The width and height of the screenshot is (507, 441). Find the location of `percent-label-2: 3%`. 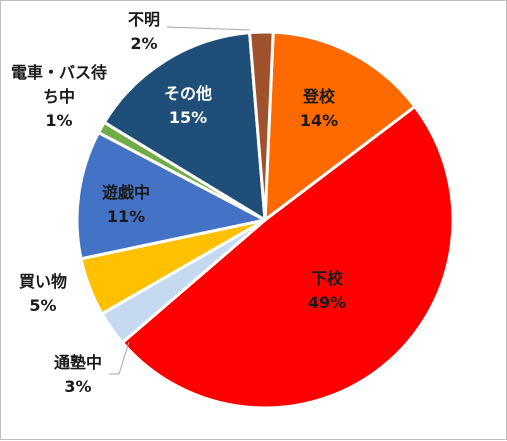

percent-label-2: 3% is located at coordinates (77, 386).